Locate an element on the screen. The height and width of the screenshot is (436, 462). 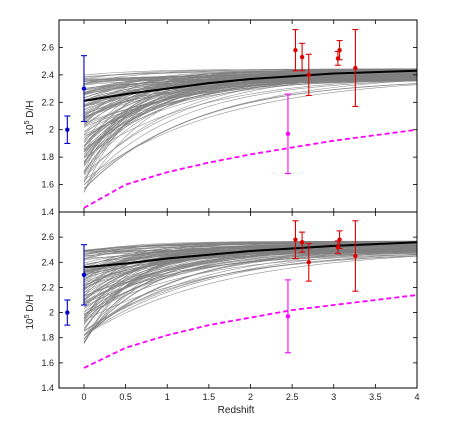
x-tick-label: 4 is located at coordinates (416, 397).